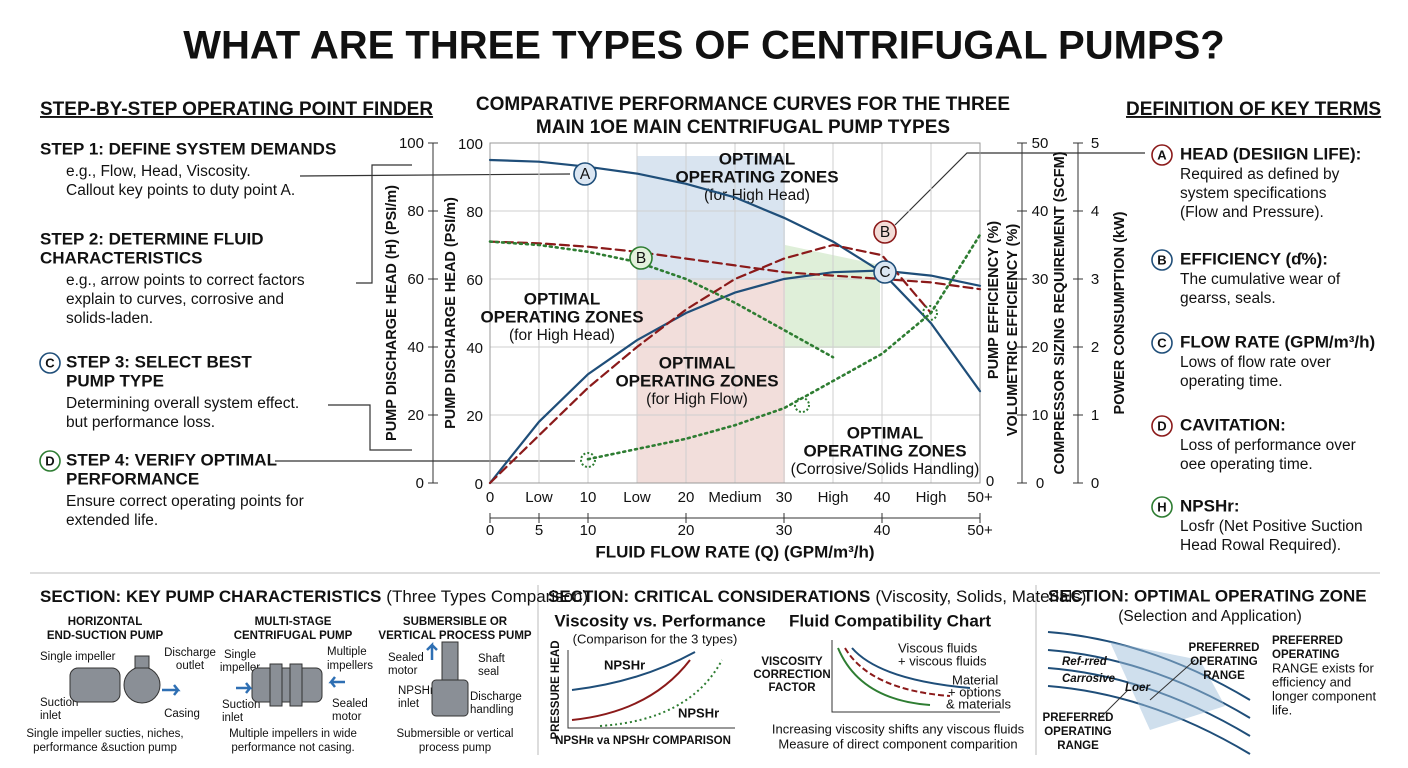 This screenshot has height=768, width=1408. I want to click on def-term: EFFICIENCY (ɗ%):, so click(1254, 258).